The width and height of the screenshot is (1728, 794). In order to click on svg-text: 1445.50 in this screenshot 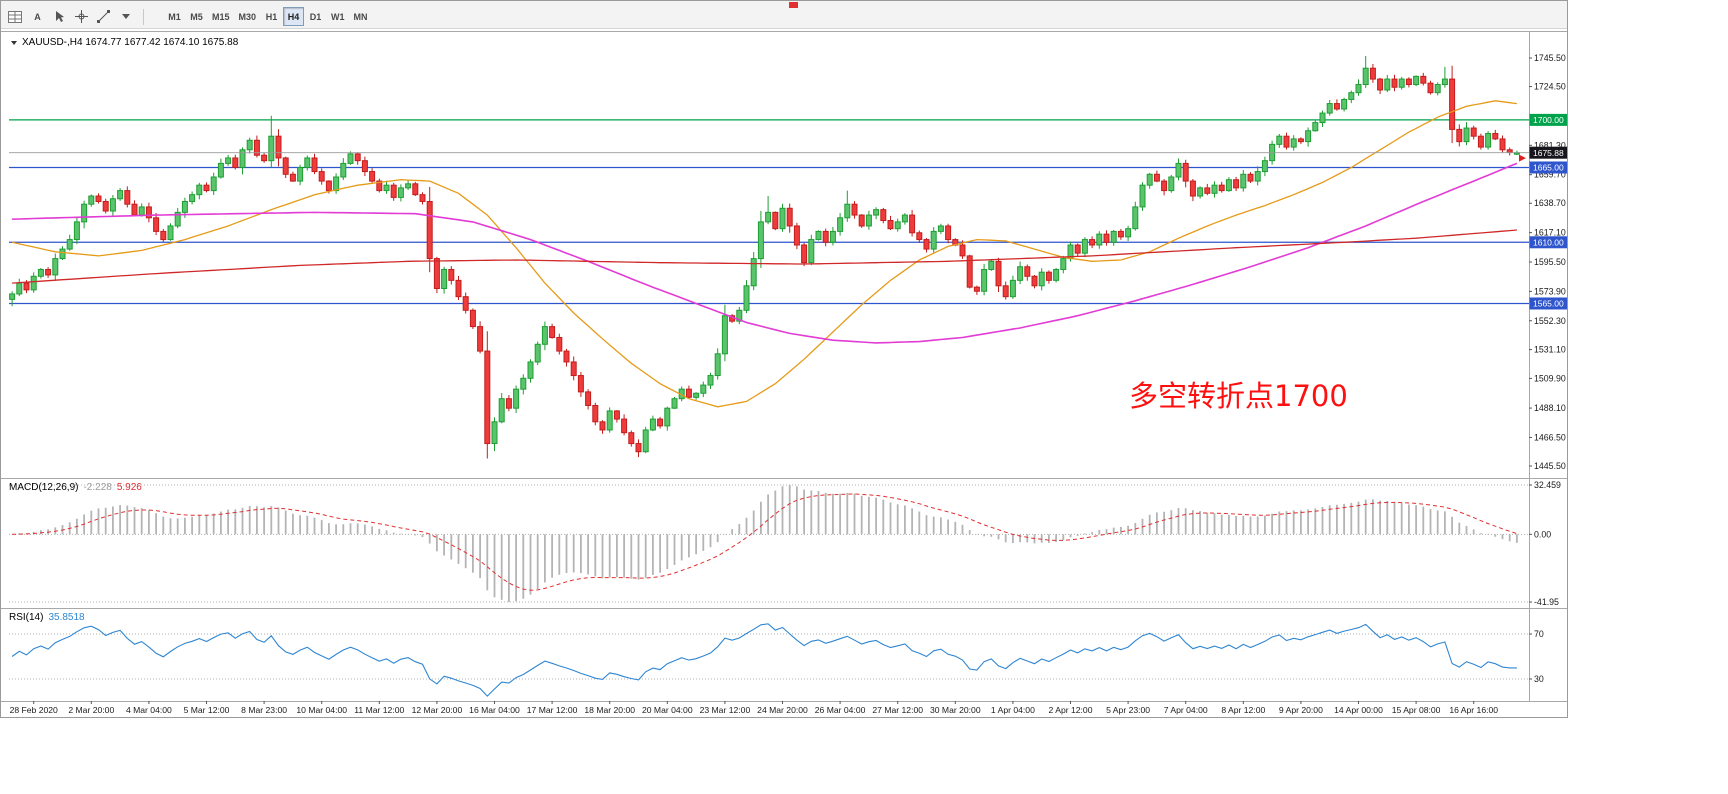, I will do `click(1550, 466)`.